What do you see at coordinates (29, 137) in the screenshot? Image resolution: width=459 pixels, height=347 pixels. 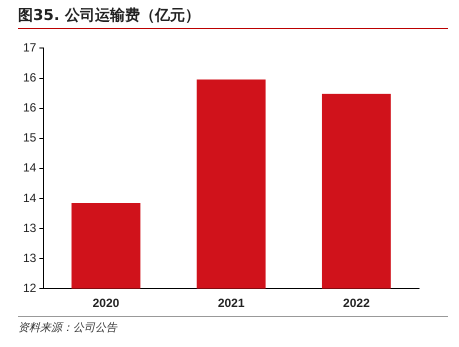 I see `y-tick-label: 15` at bounding box center [29, 137].